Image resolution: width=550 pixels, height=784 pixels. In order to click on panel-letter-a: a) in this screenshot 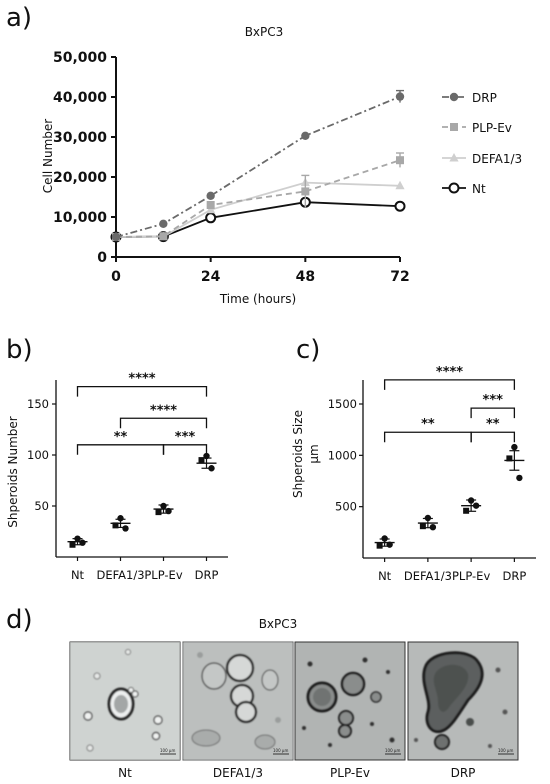, I will do `click(19, 18)`.